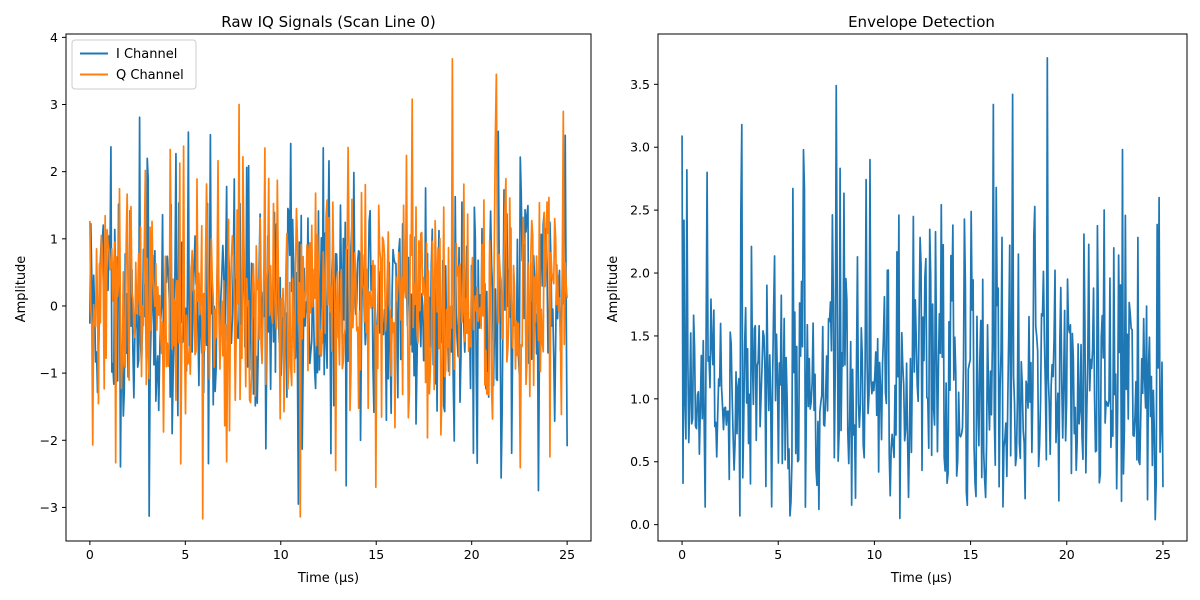 Image resolution: width=1200 pixels, height=600 pixels. What do you see at coordinates (640, 147) in the screenshot?
I see `y-tick-label: 3.0` at bounding box center [640, 147].